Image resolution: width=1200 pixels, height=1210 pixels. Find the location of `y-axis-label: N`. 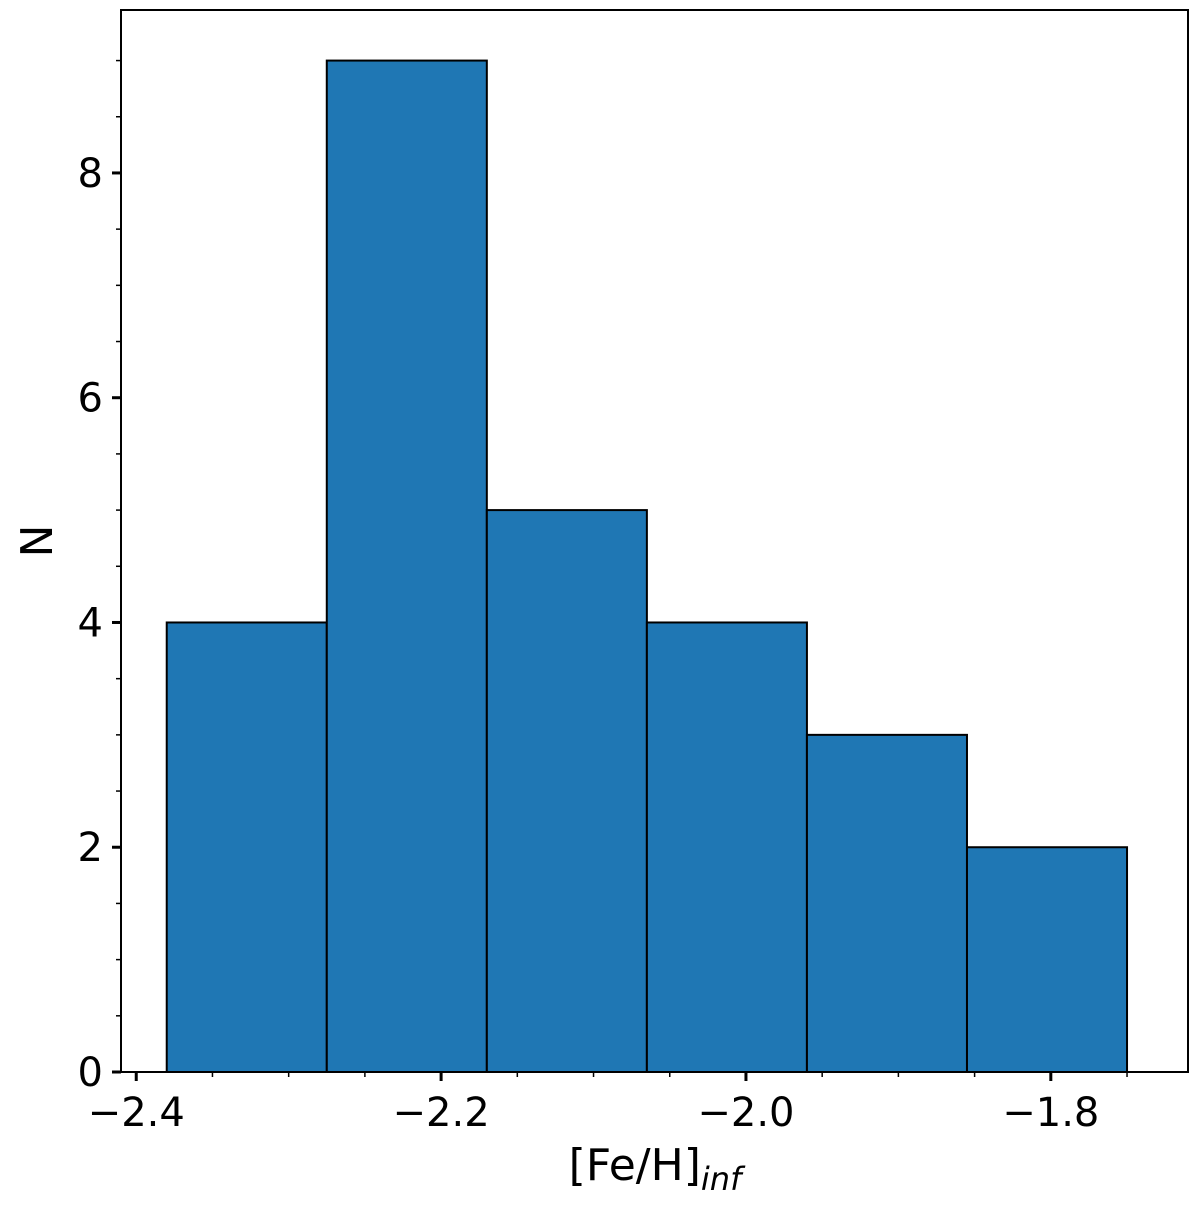

y-axis-label: N is located at coordinates (37, 541).